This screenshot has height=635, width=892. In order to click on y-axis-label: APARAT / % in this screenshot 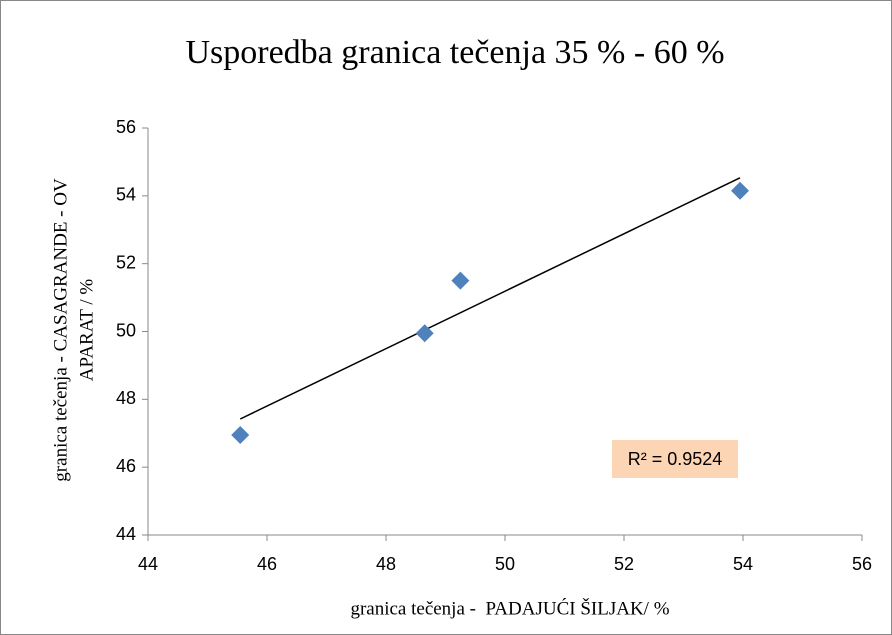, I will do `click(86, 330)`.